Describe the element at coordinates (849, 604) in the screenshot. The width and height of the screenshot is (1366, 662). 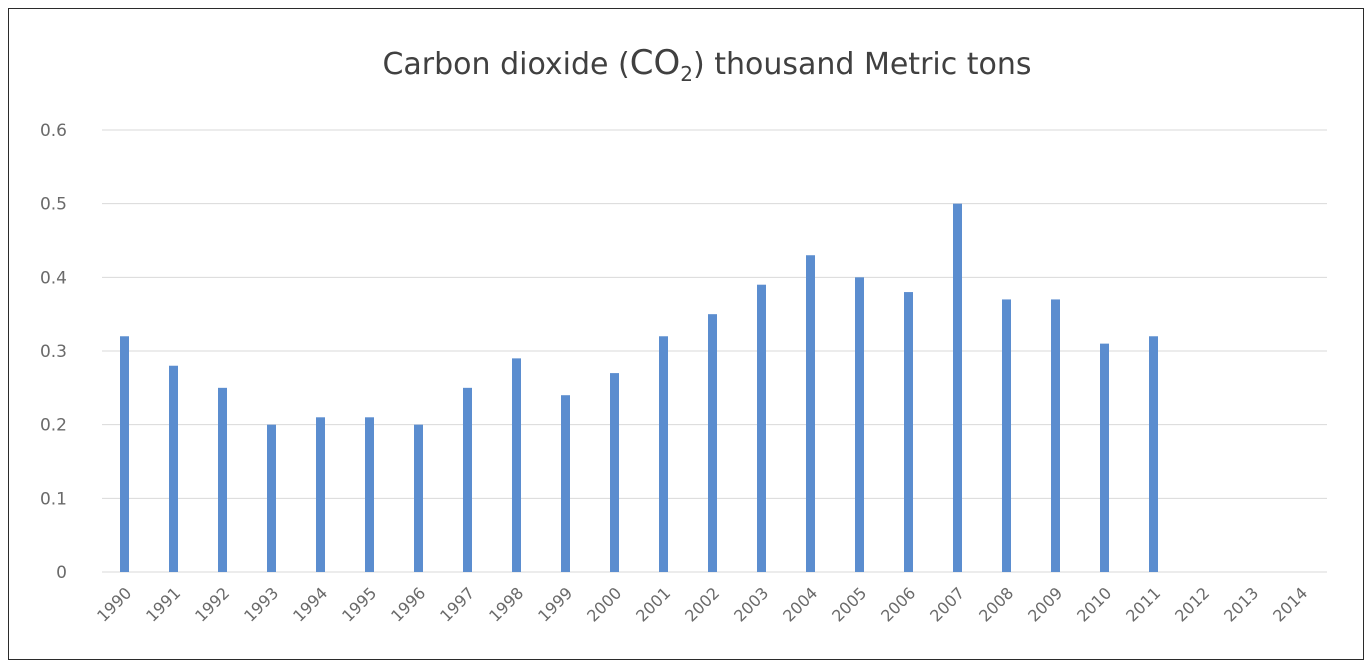
I see `x-tick-label: 2005` at that location.